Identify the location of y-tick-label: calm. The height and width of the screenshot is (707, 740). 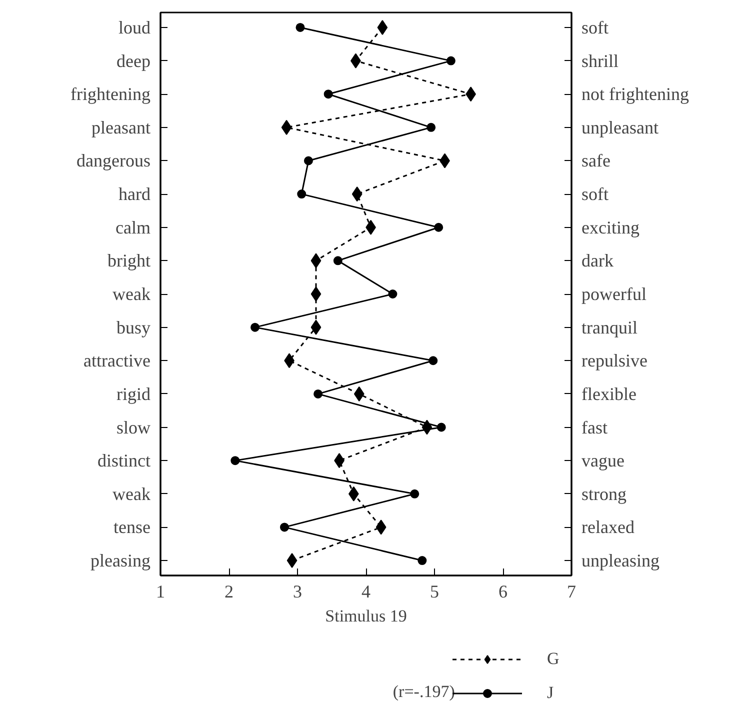
(133, 227).